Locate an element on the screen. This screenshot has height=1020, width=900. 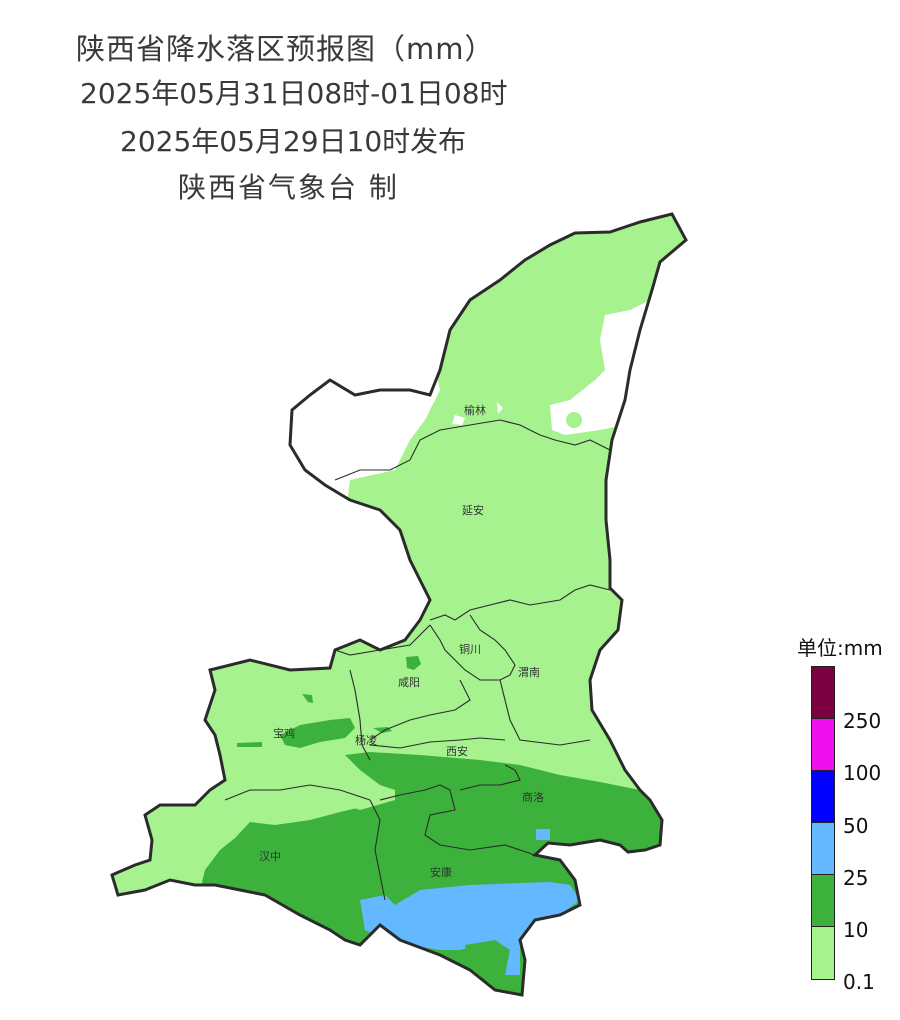
legend-tick: 250 is located at coordinates (862, 721).